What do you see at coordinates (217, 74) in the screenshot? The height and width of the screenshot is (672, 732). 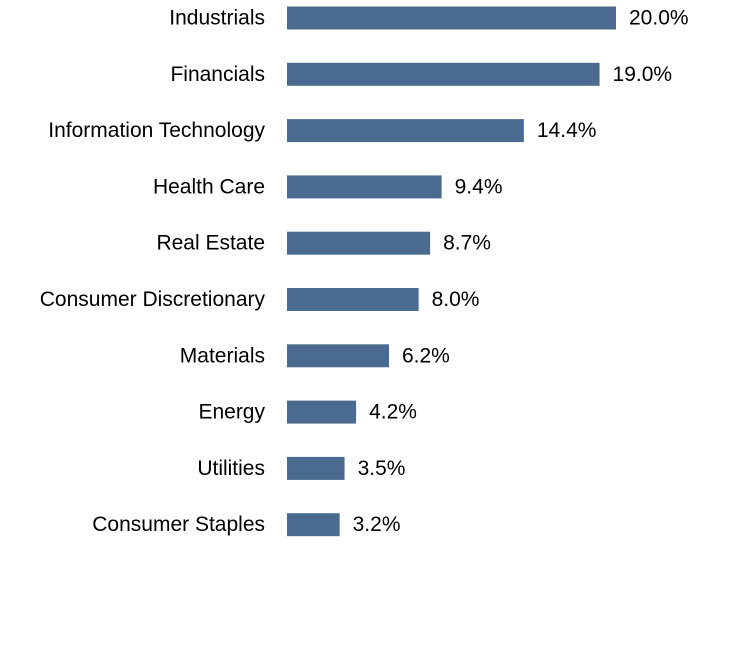 I see `category-label-financials: Financials` at bounding box center [217, 74].